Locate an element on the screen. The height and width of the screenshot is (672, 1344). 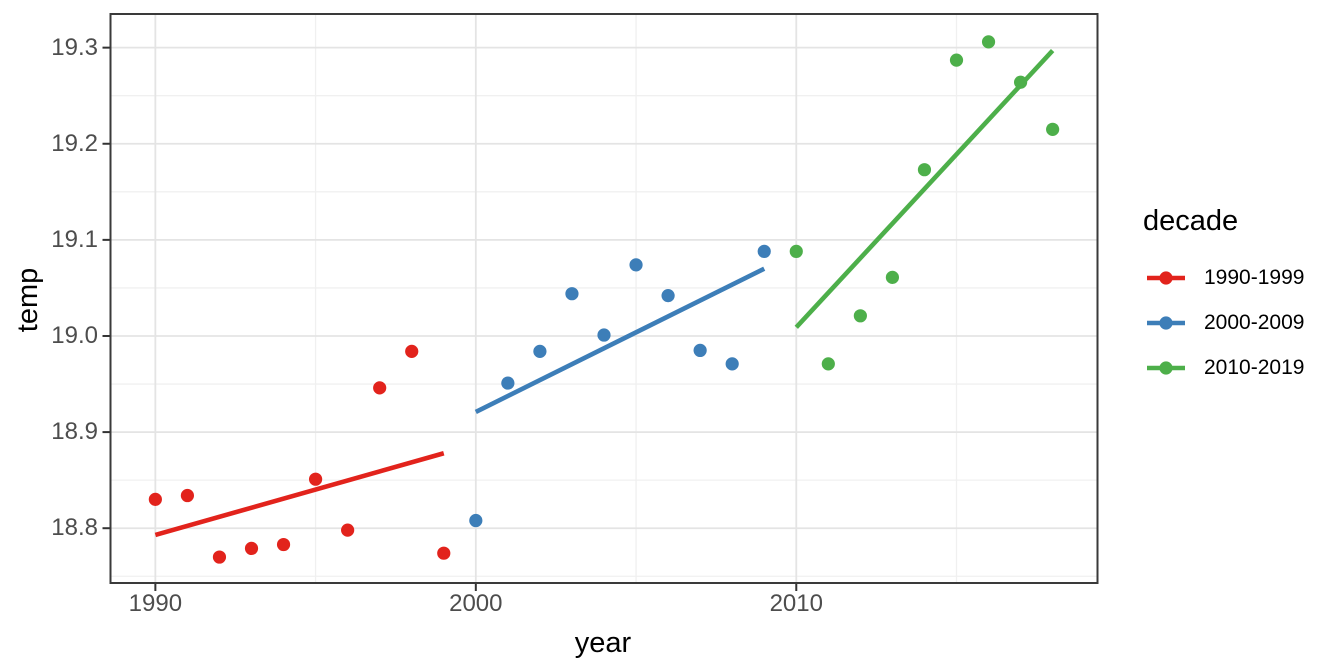
x-tick-label: 2000 is located at coordinates (476, 603).